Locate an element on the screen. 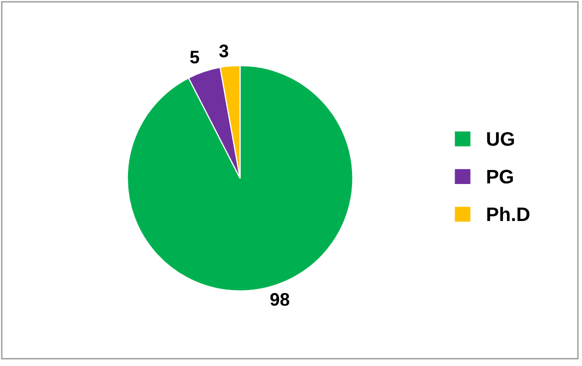 The height and width of the screenshot is (366, 582). data-label: 5 is located at coordinates (195, 57).